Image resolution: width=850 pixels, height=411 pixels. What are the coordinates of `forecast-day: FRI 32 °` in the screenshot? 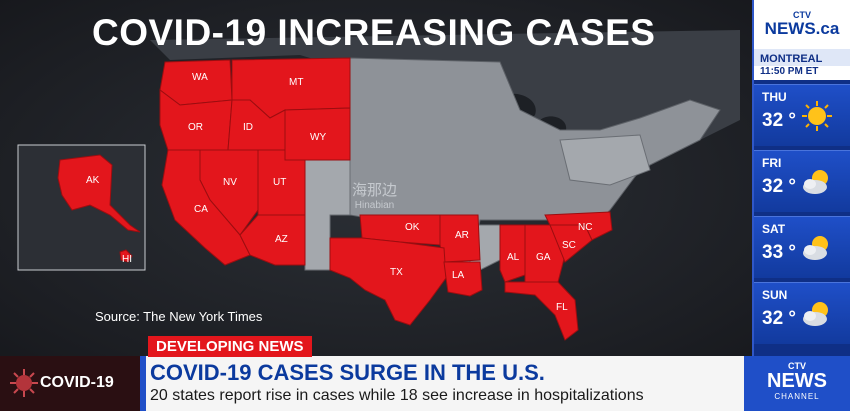 It's located at (802, 181).